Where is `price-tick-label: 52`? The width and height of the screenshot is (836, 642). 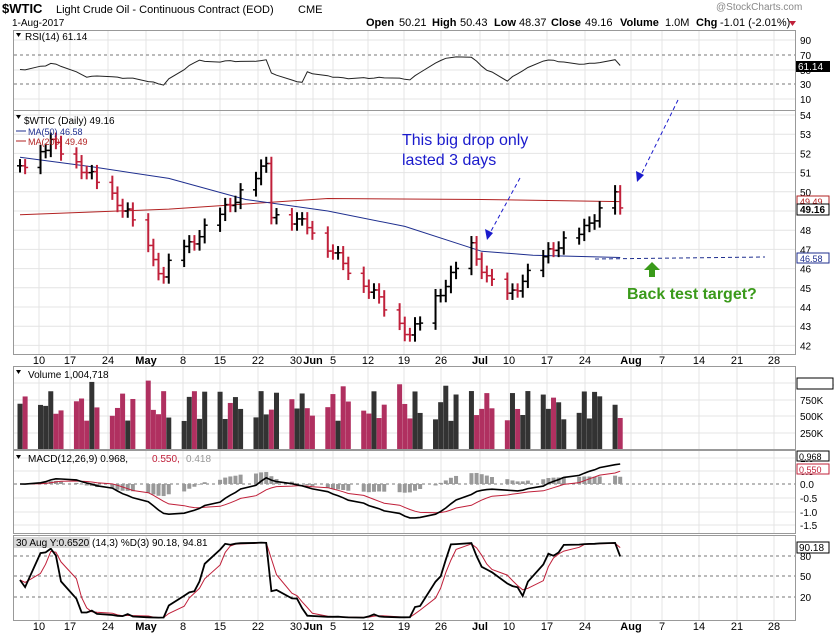
price-tick-label: 52 is located at coordinates (806, 154).